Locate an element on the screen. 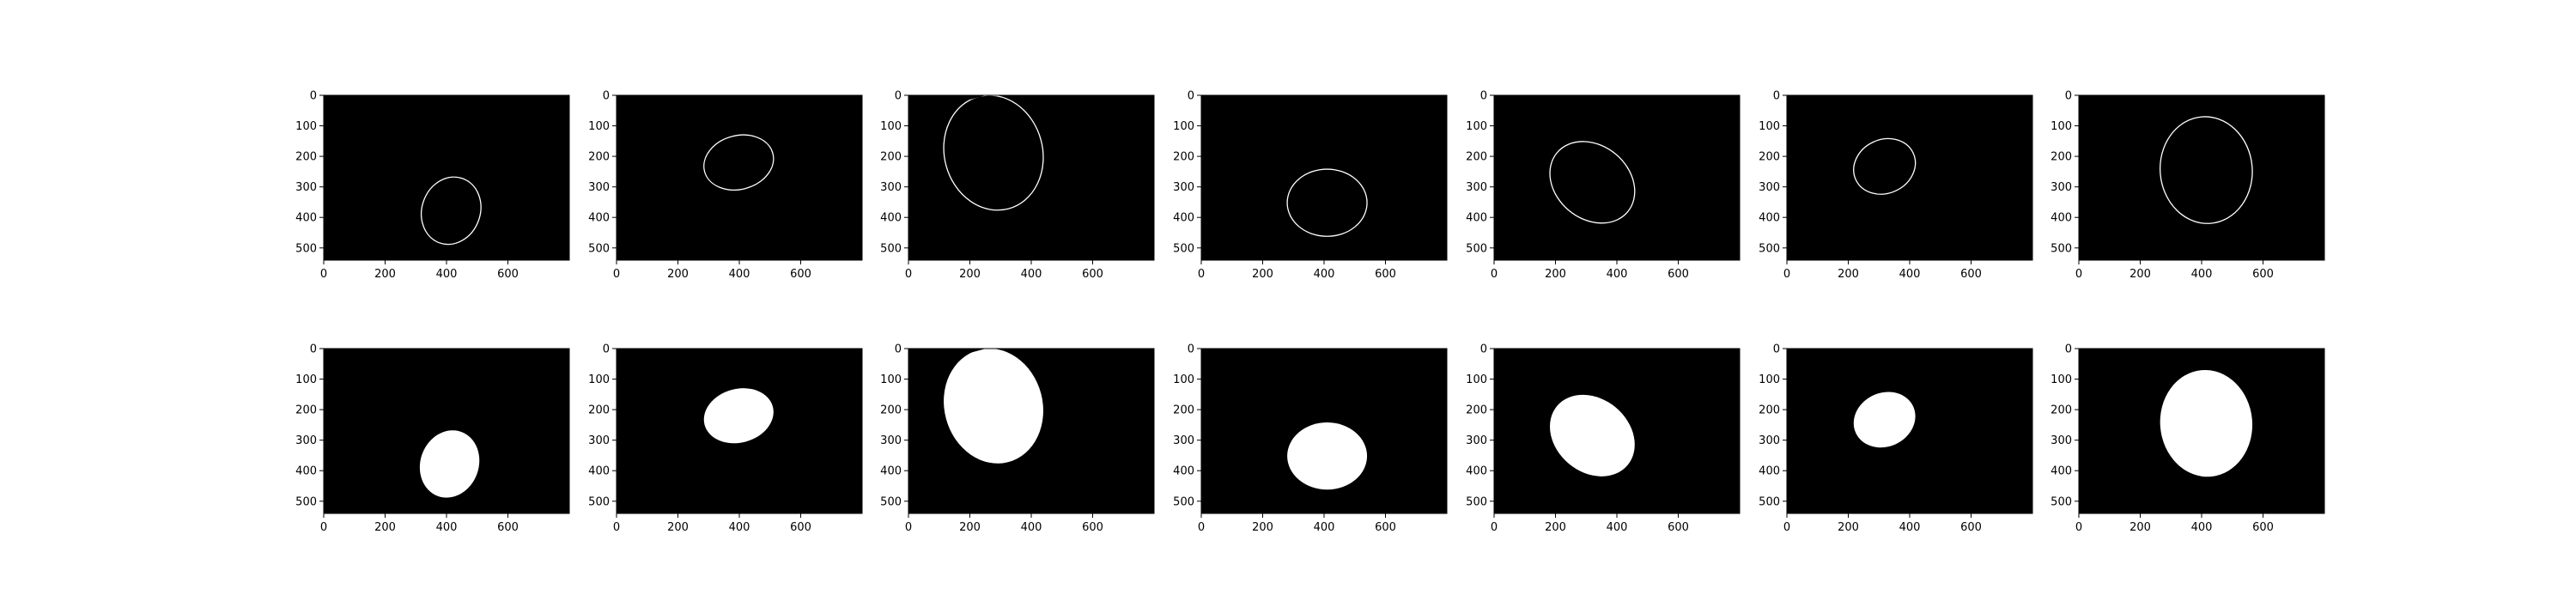 Image resolution: width=2576 pixels, height=601 pixels. panel-r1-c7: 0 200 400 600 0 100 200 300 400 500 is located at coordinates (2187, 185).